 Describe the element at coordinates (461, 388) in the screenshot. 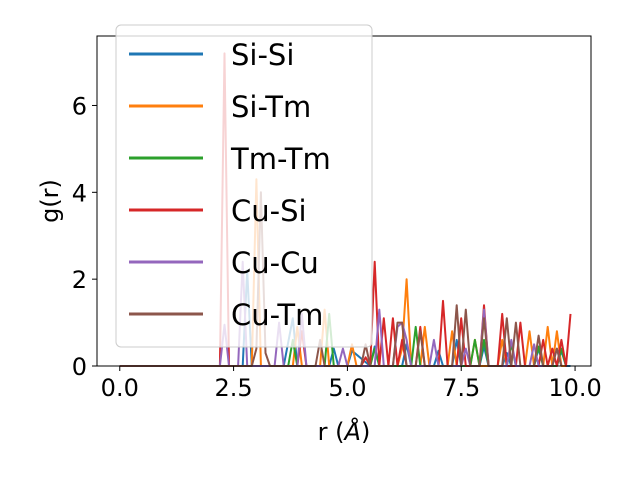

I see `x-tick-label: 7.5` at that location.